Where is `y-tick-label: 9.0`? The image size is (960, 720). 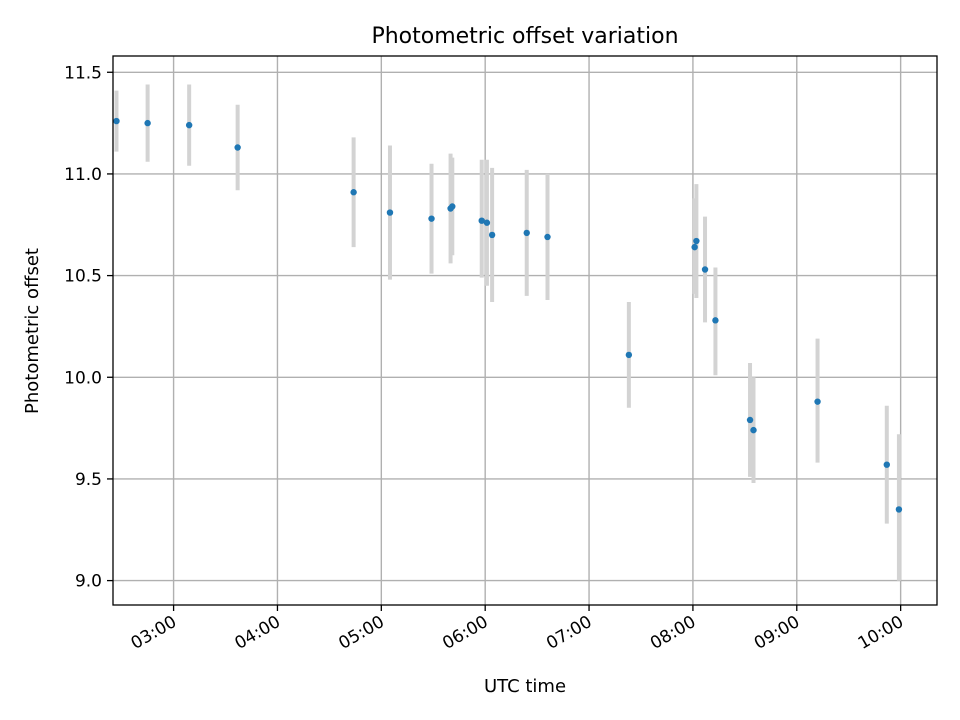
y-tick-label: 9.0 is located at coordinates (88, 582).